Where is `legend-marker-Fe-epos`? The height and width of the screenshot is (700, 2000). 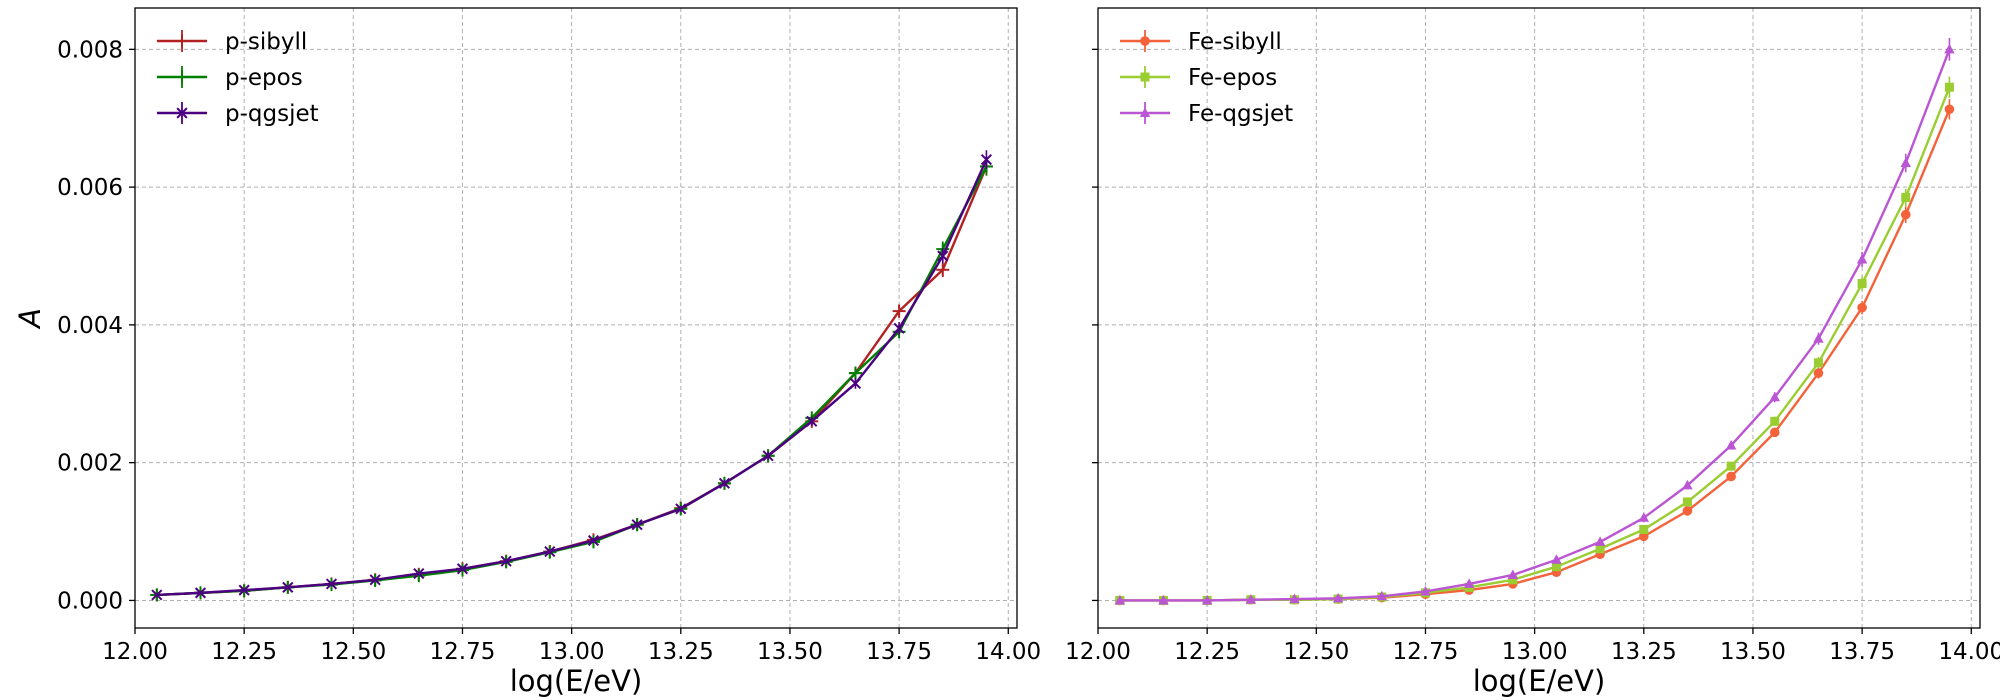
legend-marker-Fe-epos is located at coordinates (1145, 77).